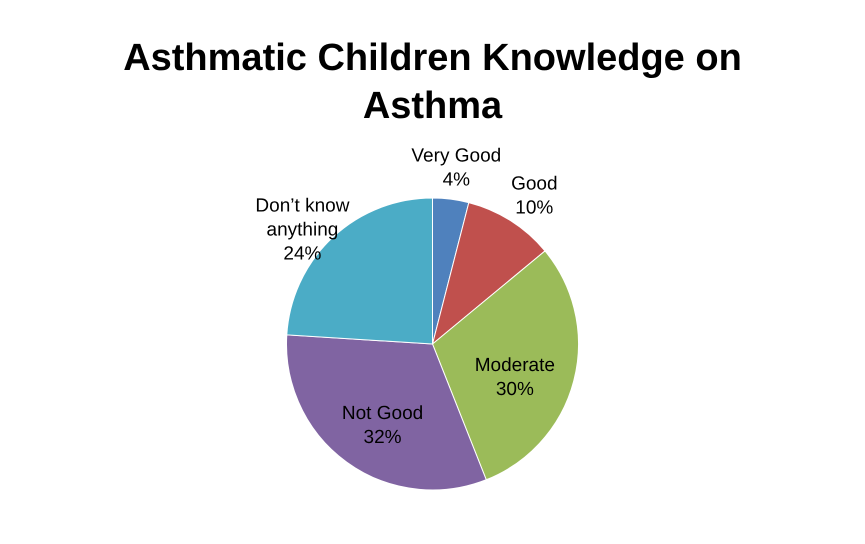  I want to click on data-label: 4%, so click(456, 180).